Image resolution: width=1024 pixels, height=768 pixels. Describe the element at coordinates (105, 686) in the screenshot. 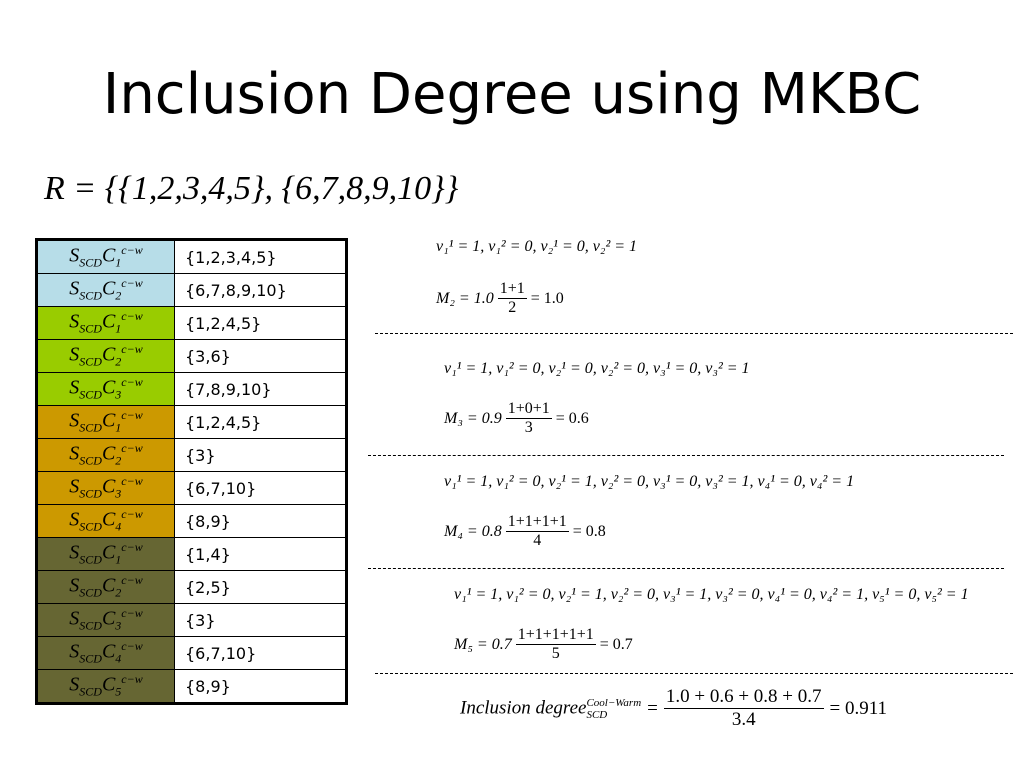

I see `class-label: SSCDC5c−w` at that location.